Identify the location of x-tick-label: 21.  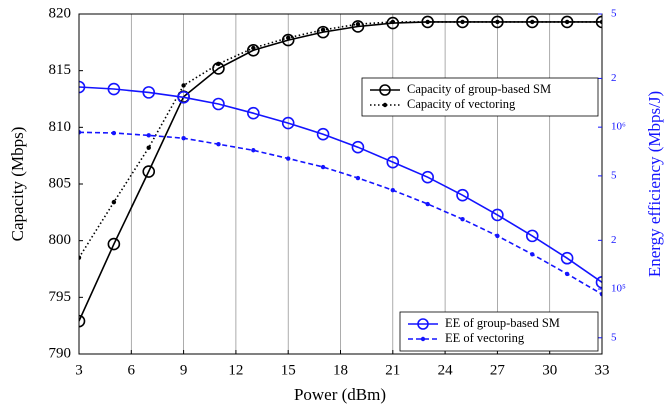
(392, 370).